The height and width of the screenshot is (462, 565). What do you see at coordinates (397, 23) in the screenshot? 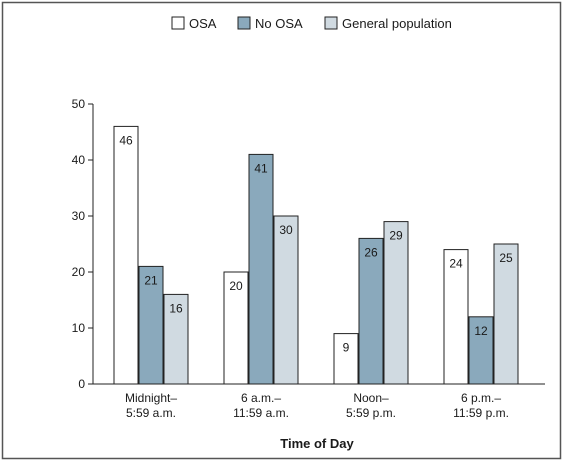
I see `legend-label: General population` at bounding box center [397, 23].